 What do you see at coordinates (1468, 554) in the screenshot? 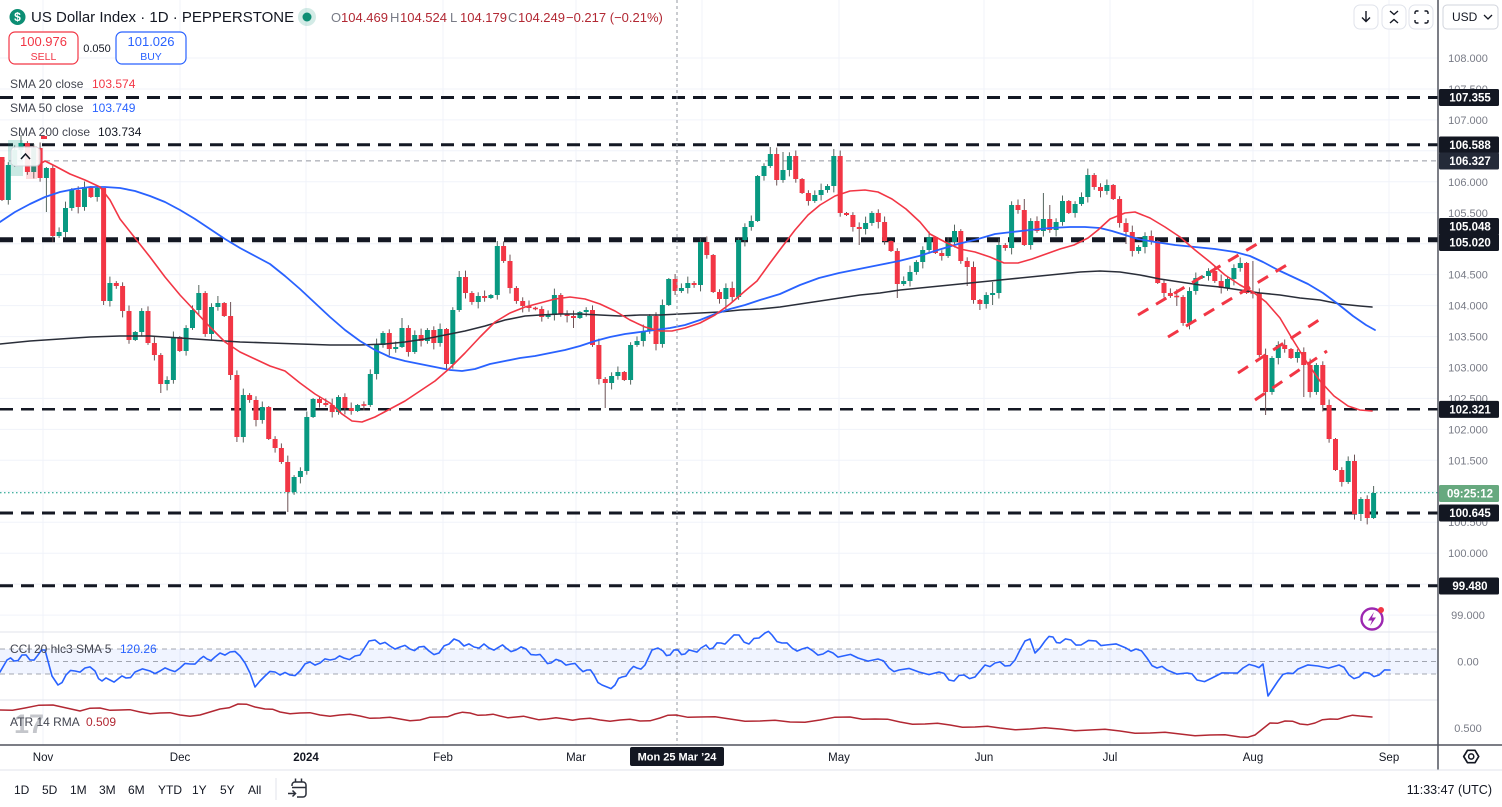
I see `svg-text: 100.000` at bounding box center [1468, 554].